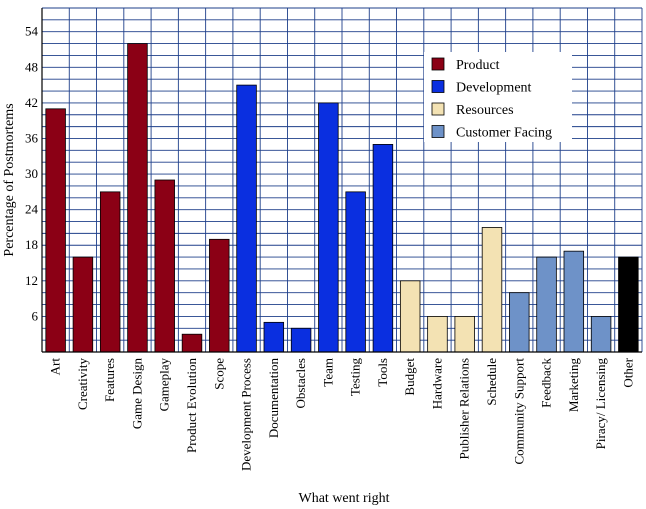 This screenshot has width=646, height=509. Describe the element at coordinates (494, 88) in the screenshot. I see `legend-label-development: Development` at that location.